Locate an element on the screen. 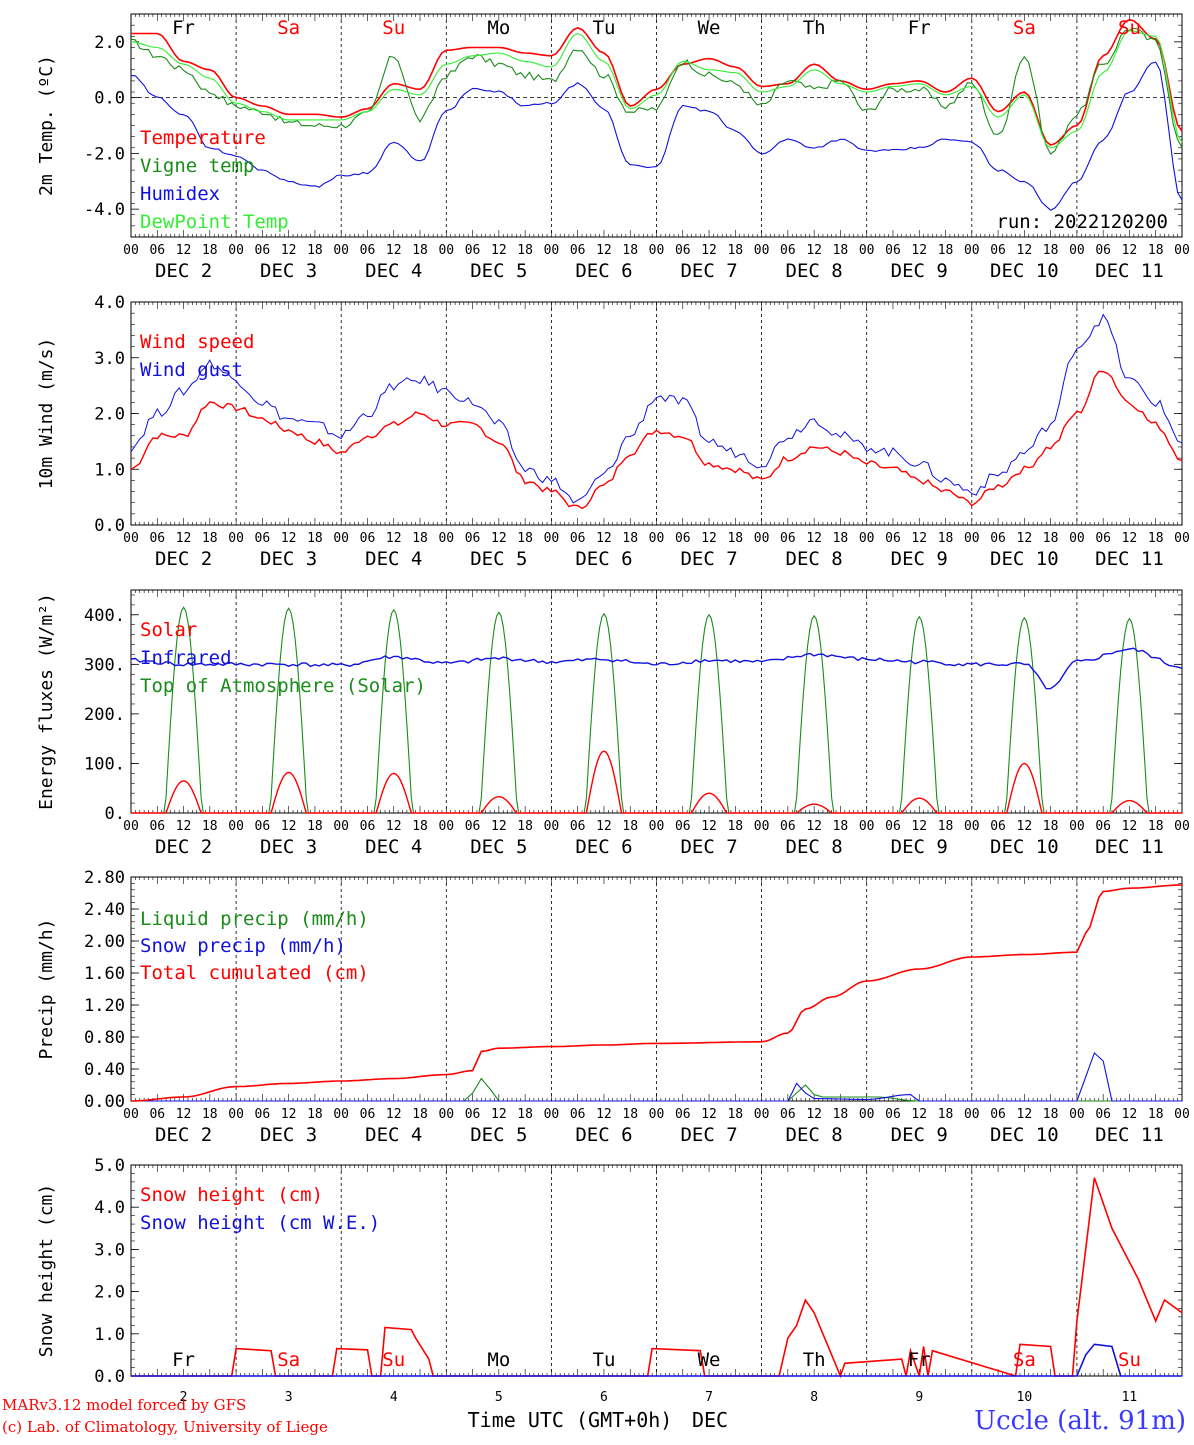 The image size is (1194, 1445). date-label: DEC 5 is located at coordinates (498, 559).